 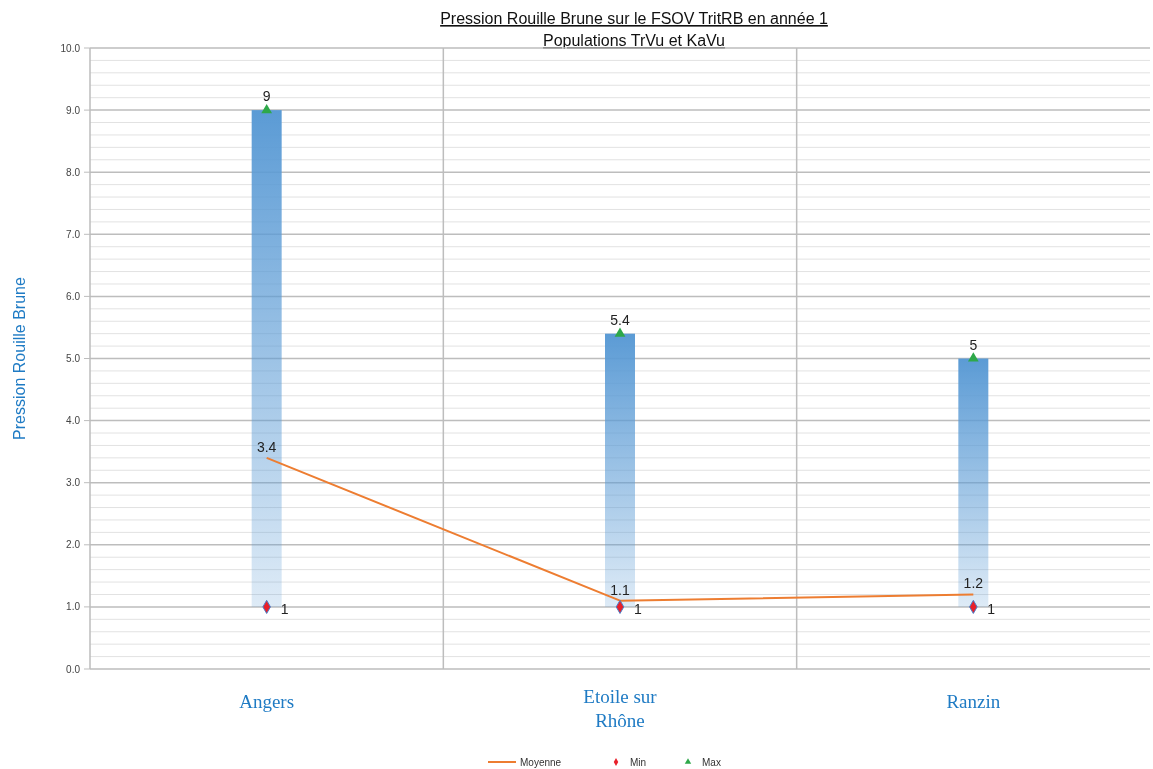 I want to click on x-tick-label: Etoile sur Rhône, so click(x=620, y=708).